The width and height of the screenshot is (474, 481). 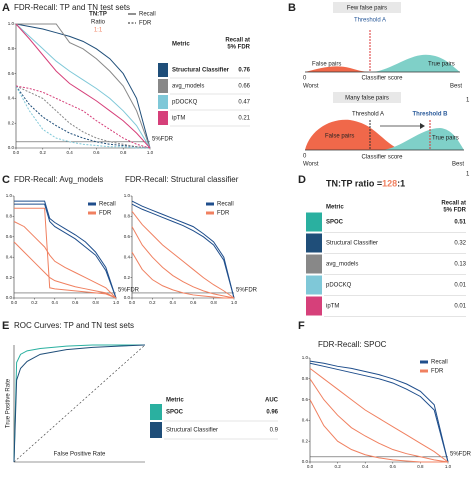 I want to click on label: Worst, so click(x=311, y=87).